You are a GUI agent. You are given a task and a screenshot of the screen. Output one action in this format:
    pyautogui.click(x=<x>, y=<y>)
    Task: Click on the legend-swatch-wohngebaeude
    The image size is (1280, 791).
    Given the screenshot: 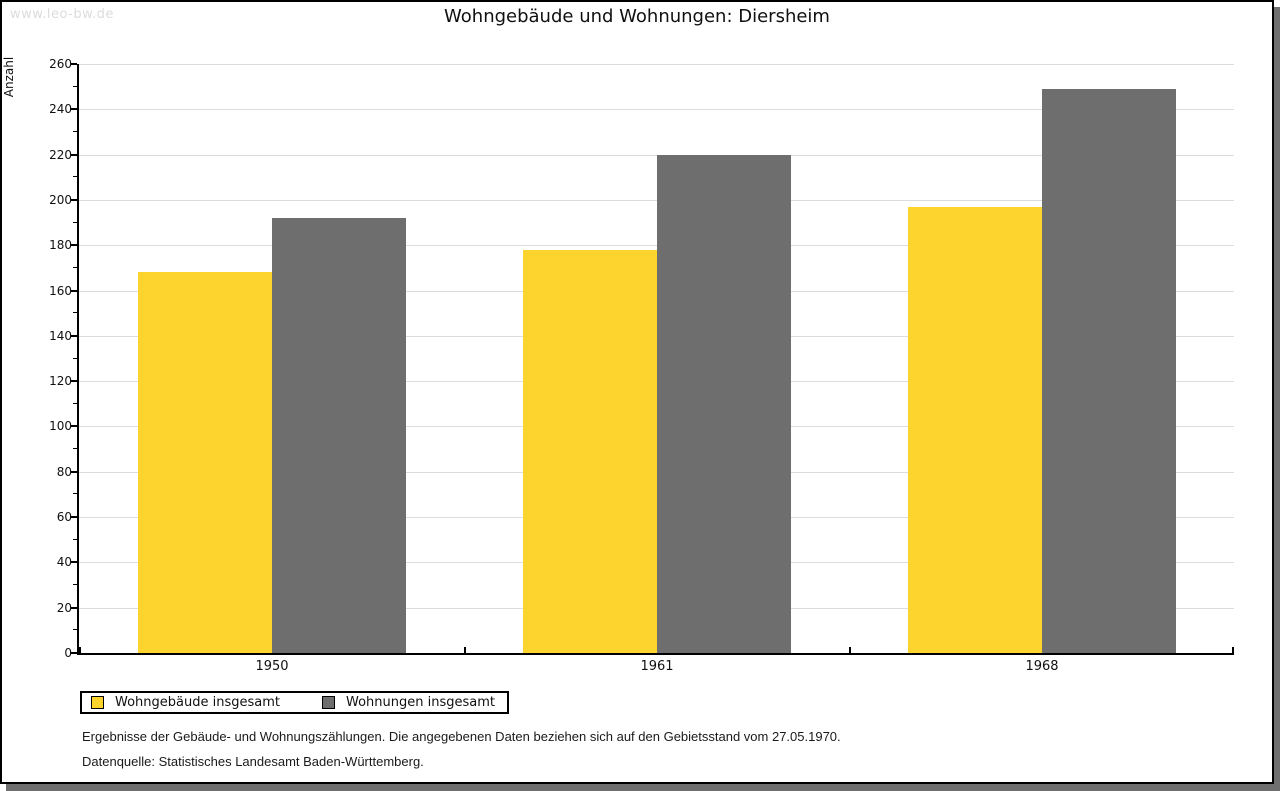 What is the action you would take?
    pyautogui.click(x=97, y=702)
    